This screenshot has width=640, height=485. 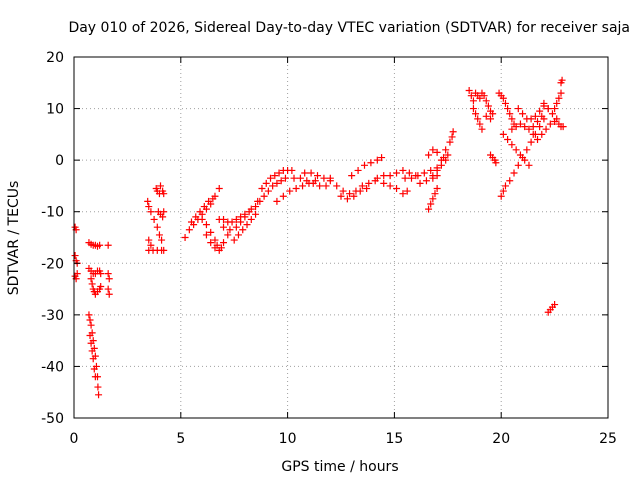 What do you see at coordinates (52, 213) in the screenshot?
I see `y-tick-label: -10` at bounding box center [52, 213].